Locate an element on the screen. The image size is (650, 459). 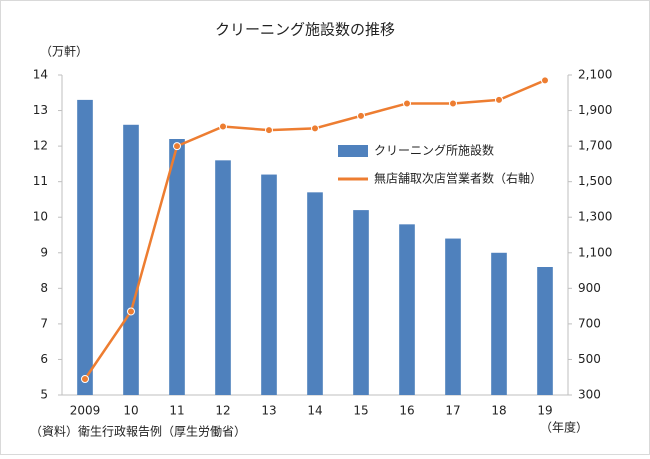
y-tick-label: 8 is located at coordinates (44, 288).